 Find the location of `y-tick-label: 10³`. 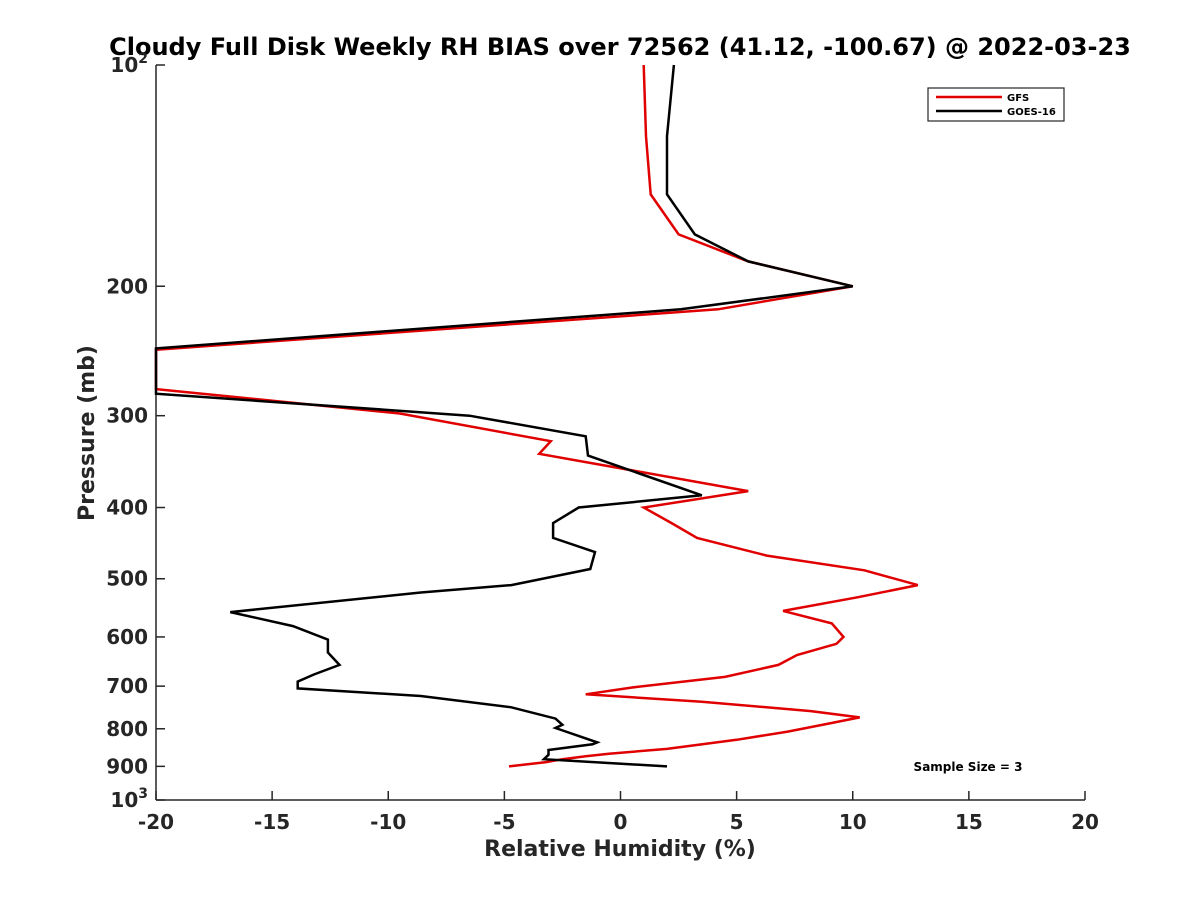

y-tick-label: 10³ is located at coordinates (129, 799).